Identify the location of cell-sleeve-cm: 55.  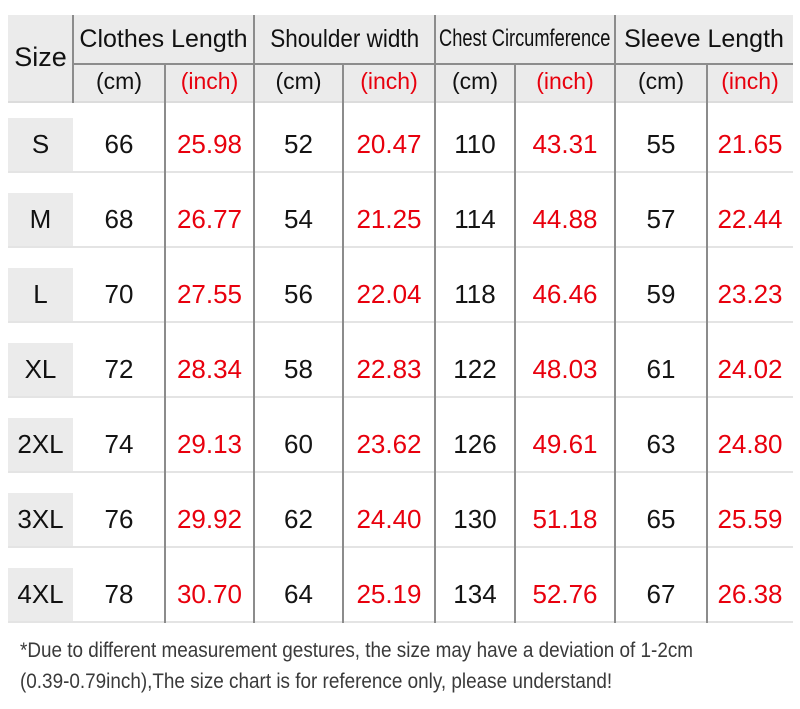
(661, 144).